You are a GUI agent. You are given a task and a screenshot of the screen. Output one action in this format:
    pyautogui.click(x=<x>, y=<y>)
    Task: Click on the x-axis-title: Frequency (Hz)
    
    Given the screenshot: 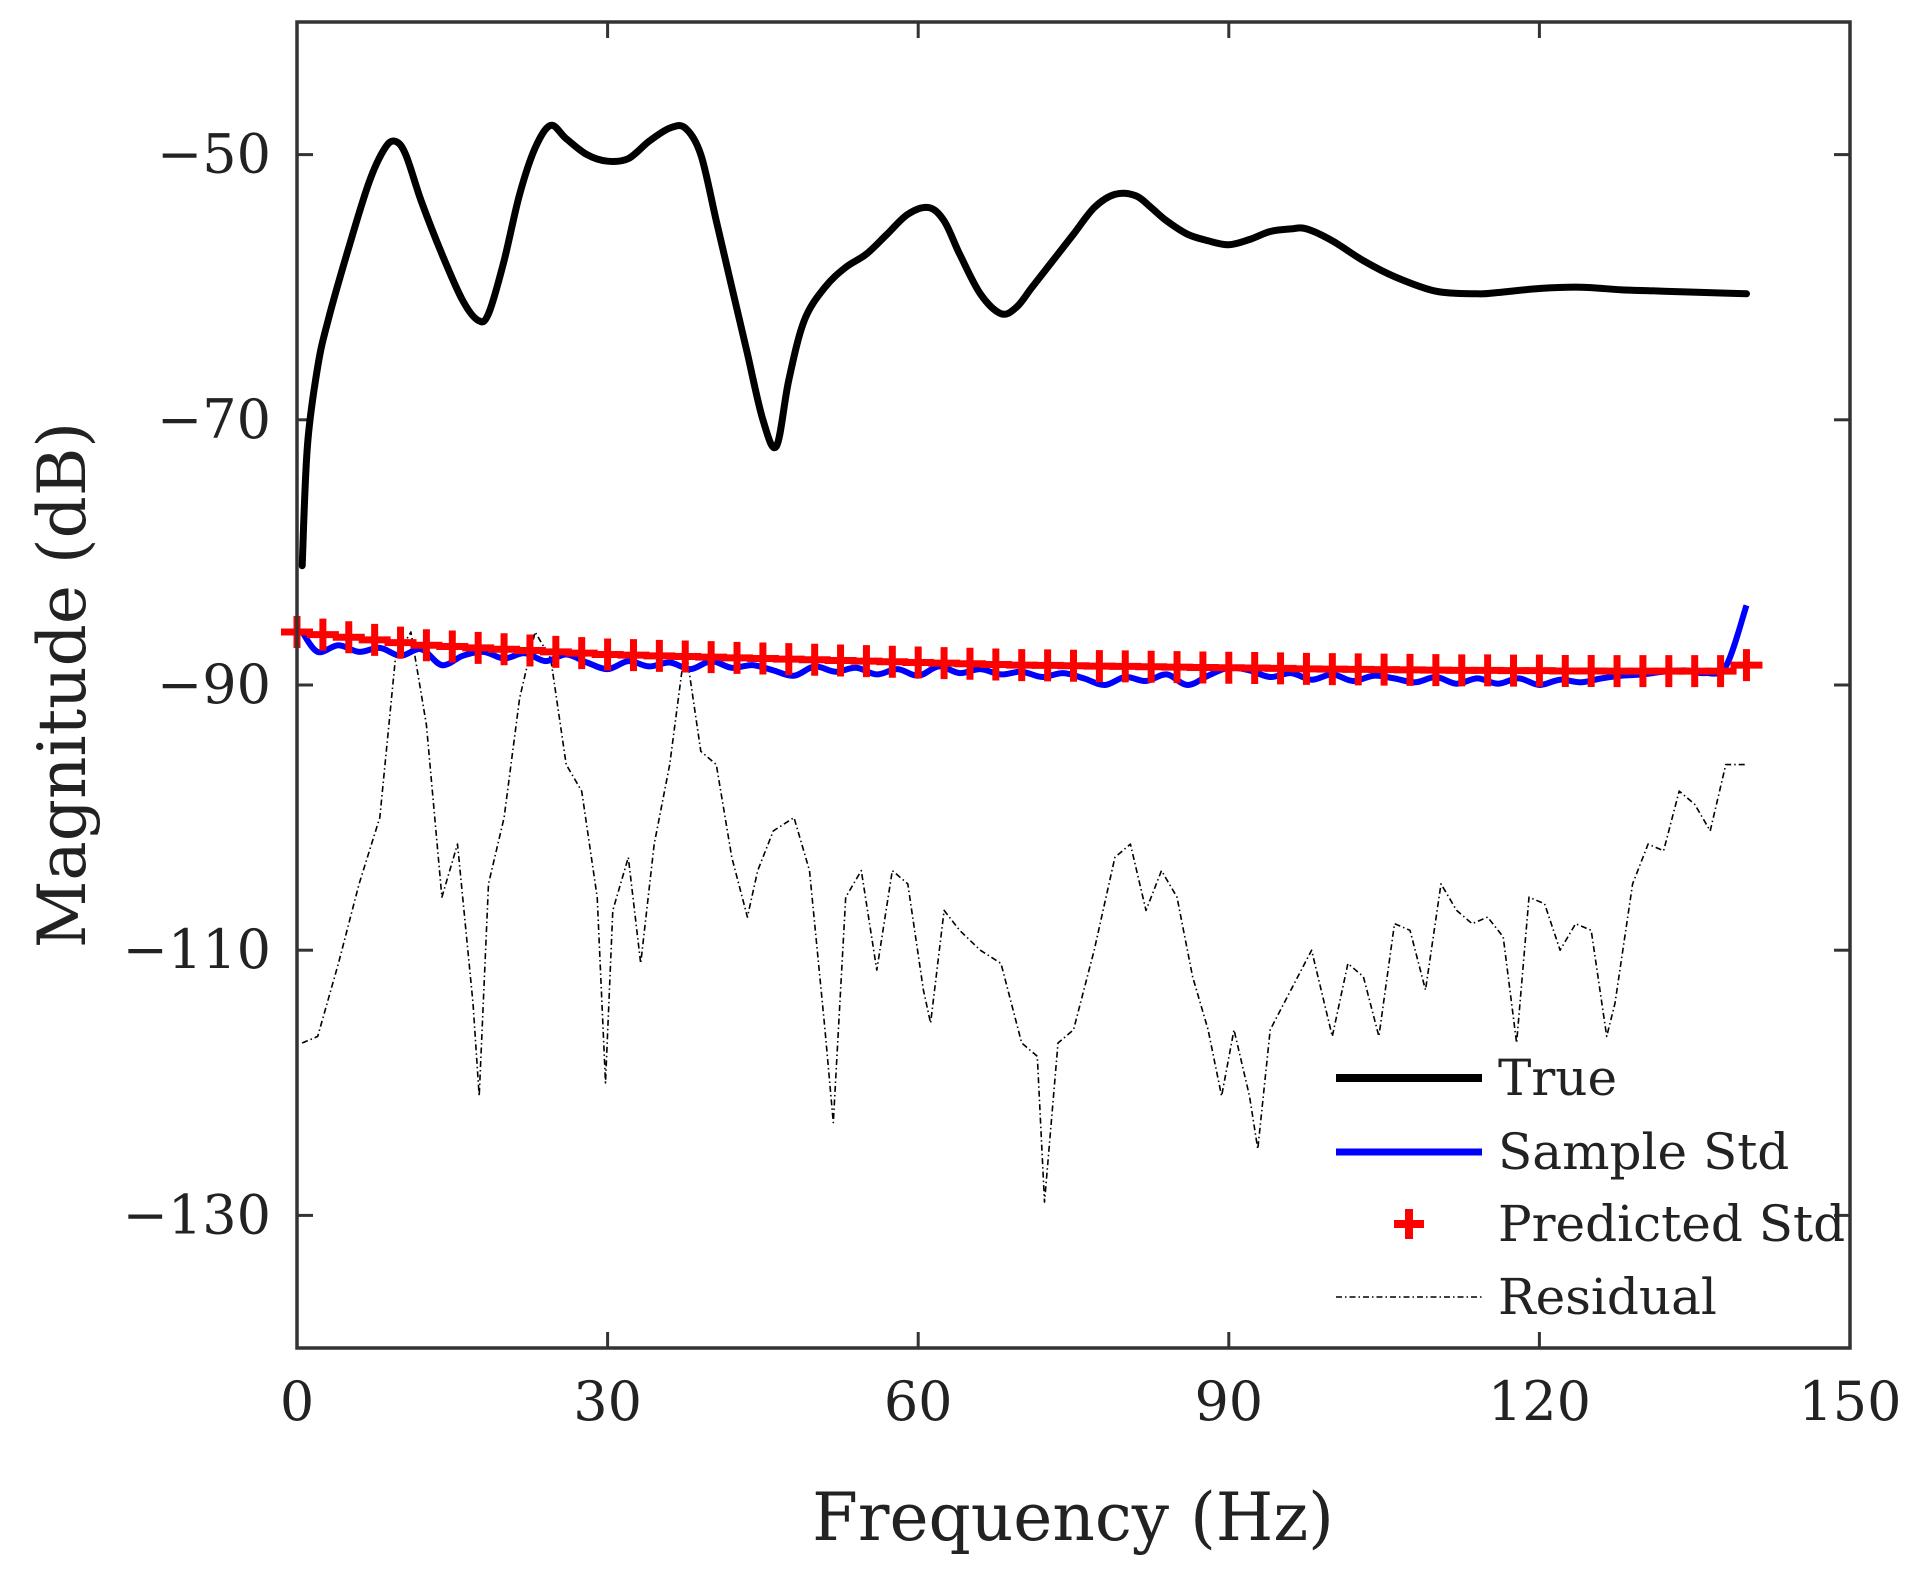 What is the action you would take?
    pyautogui.click(x=1073, y=1517)
    